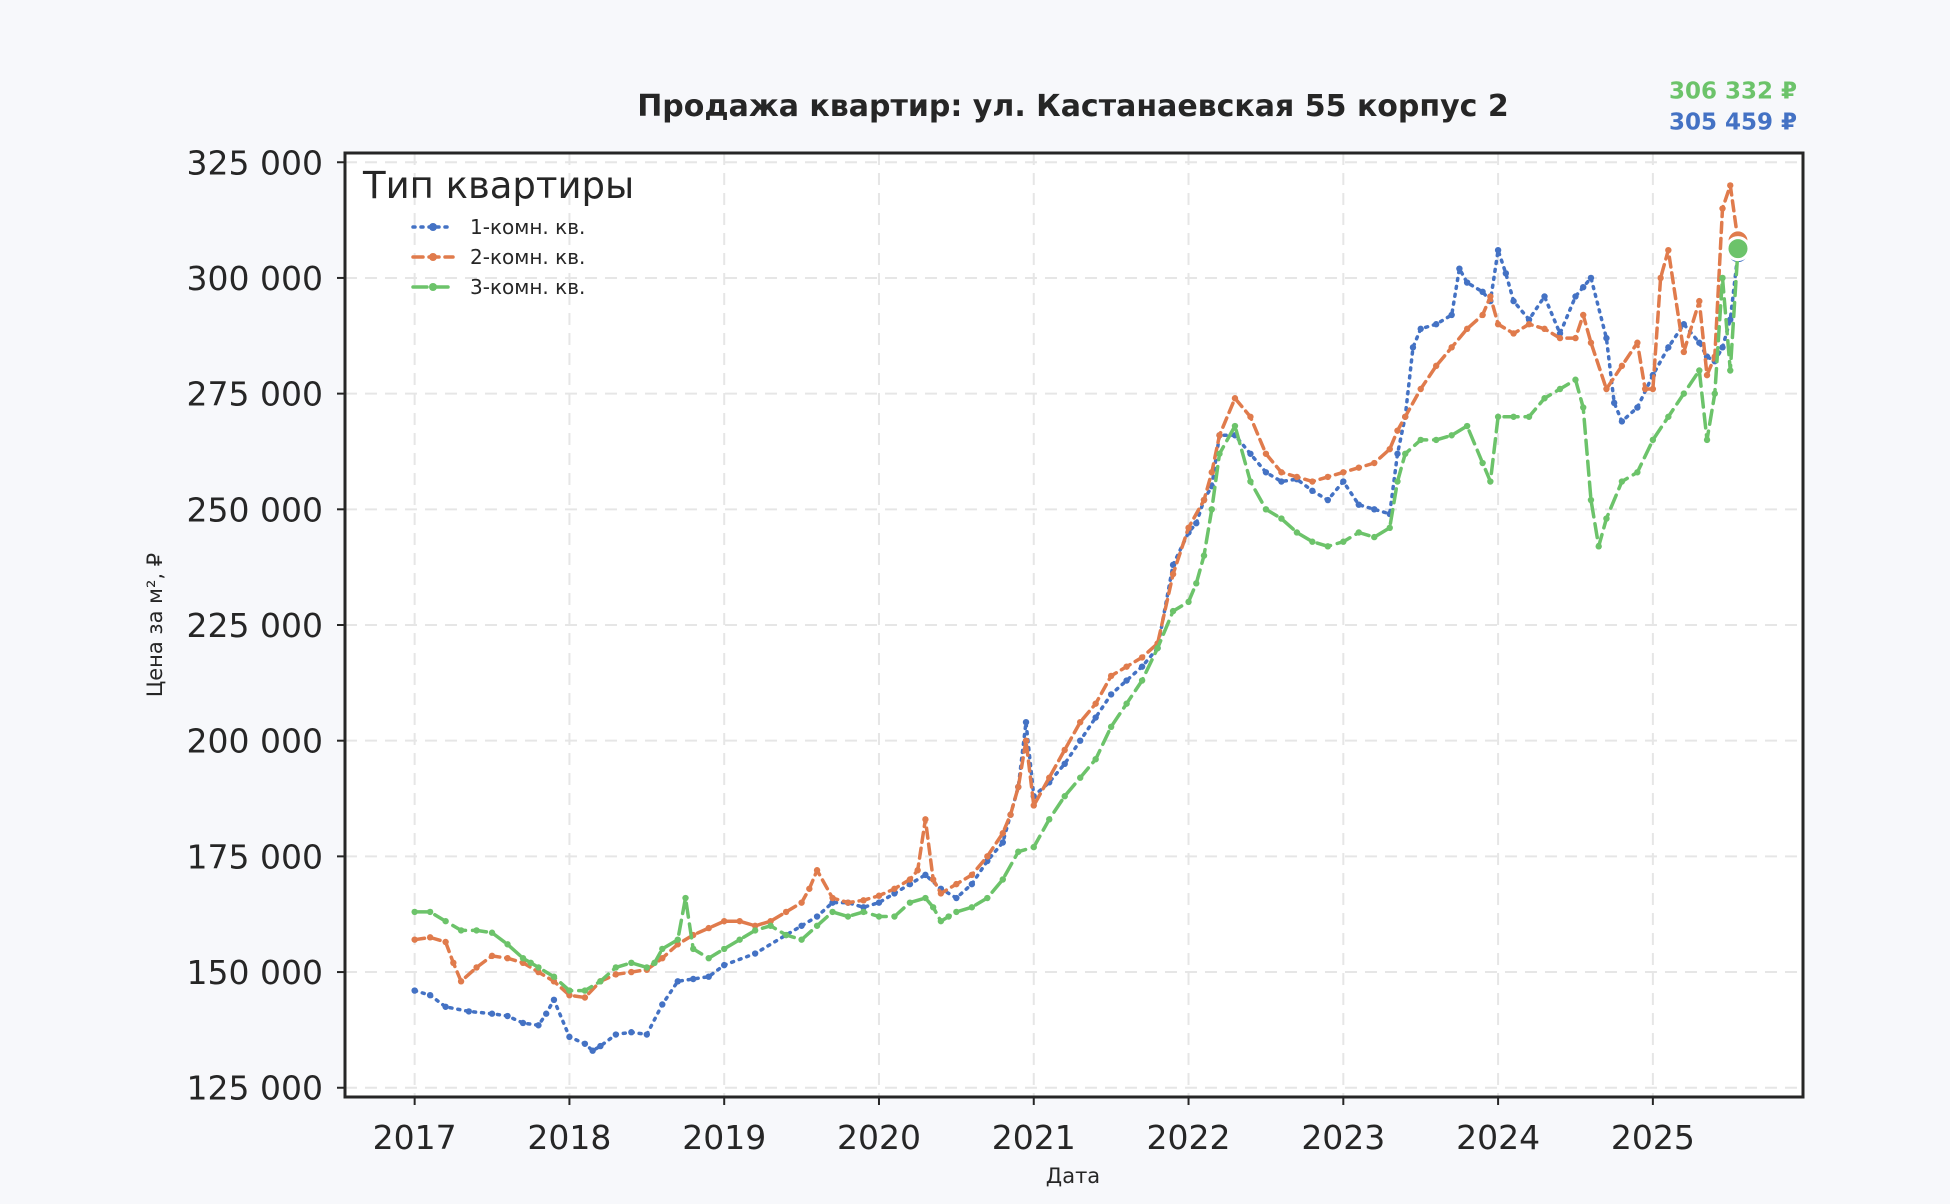  I want to click on x-tick-label: 2019, so click(724, 1137).